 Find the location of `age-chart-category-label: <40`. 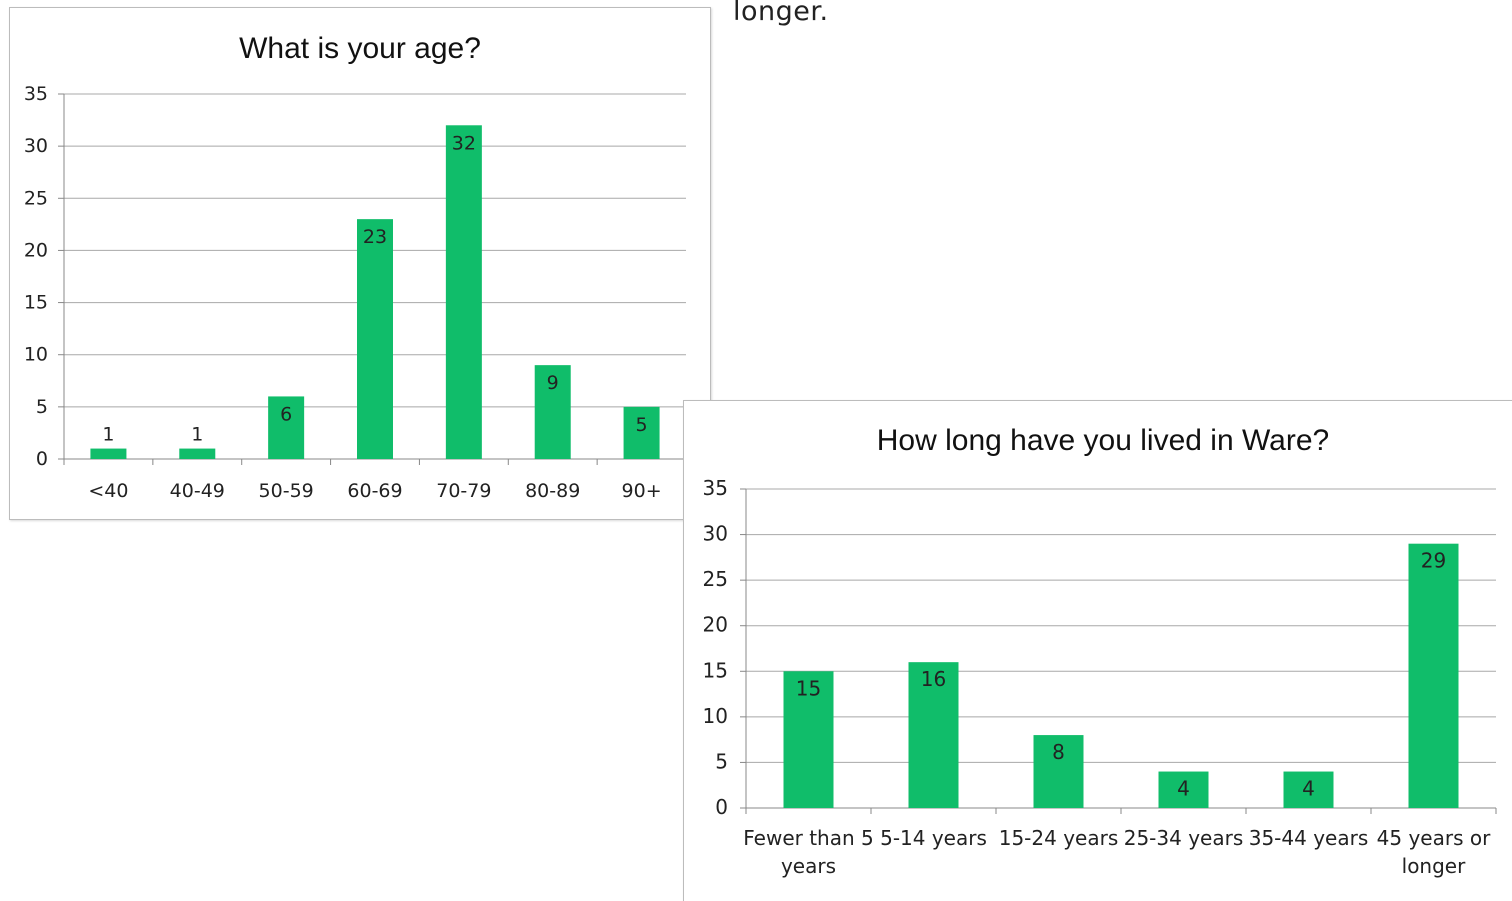

age-chart-category-label: <40 is located at coordinates (108, 491).